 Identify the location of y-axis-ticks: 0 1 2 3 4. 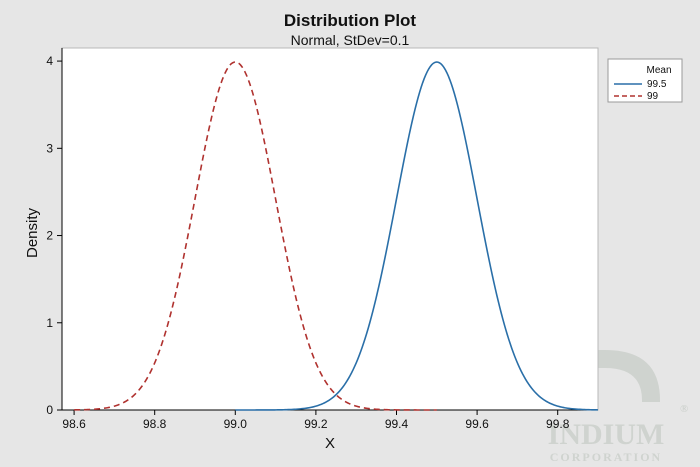
(54, 235).